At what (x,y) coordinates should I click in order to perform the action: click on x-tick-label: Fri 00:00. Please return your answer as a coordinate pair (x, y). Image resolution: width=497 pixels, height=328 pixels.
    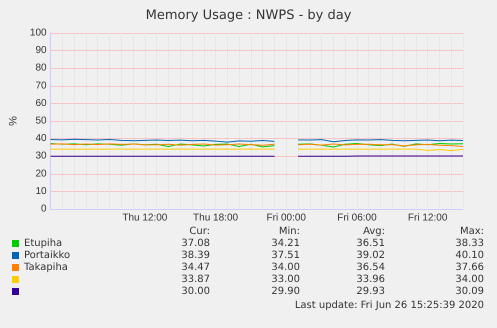
    Looking at the image, I should click on (286, 218).